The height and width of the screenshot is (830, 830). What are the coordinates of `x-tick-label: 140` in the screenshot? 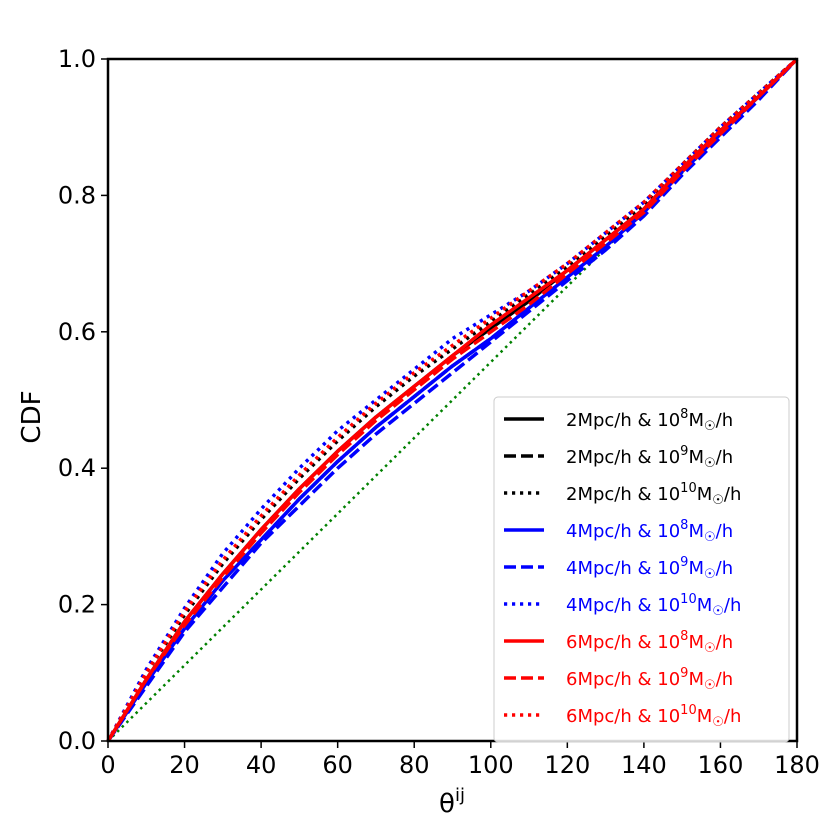 It's located at (644, 765).